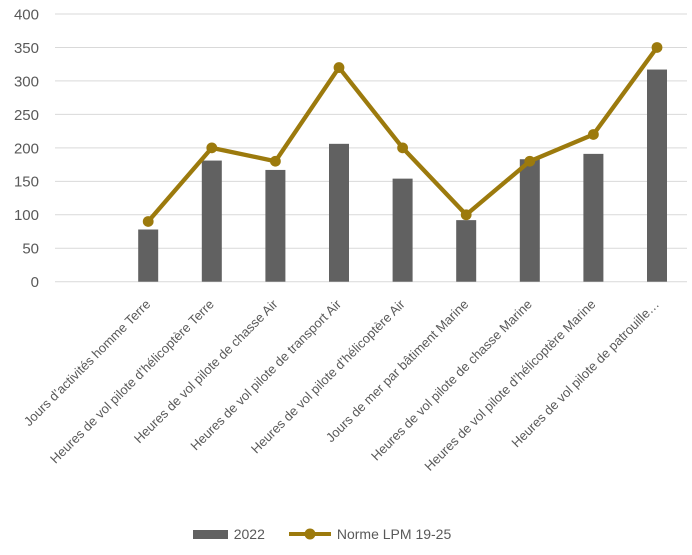 The height and width of the screenshot is (555, 692). Describe the element at coordinates (26, 115) in the screenshot. I see `y-tick-label: 250` at that location.